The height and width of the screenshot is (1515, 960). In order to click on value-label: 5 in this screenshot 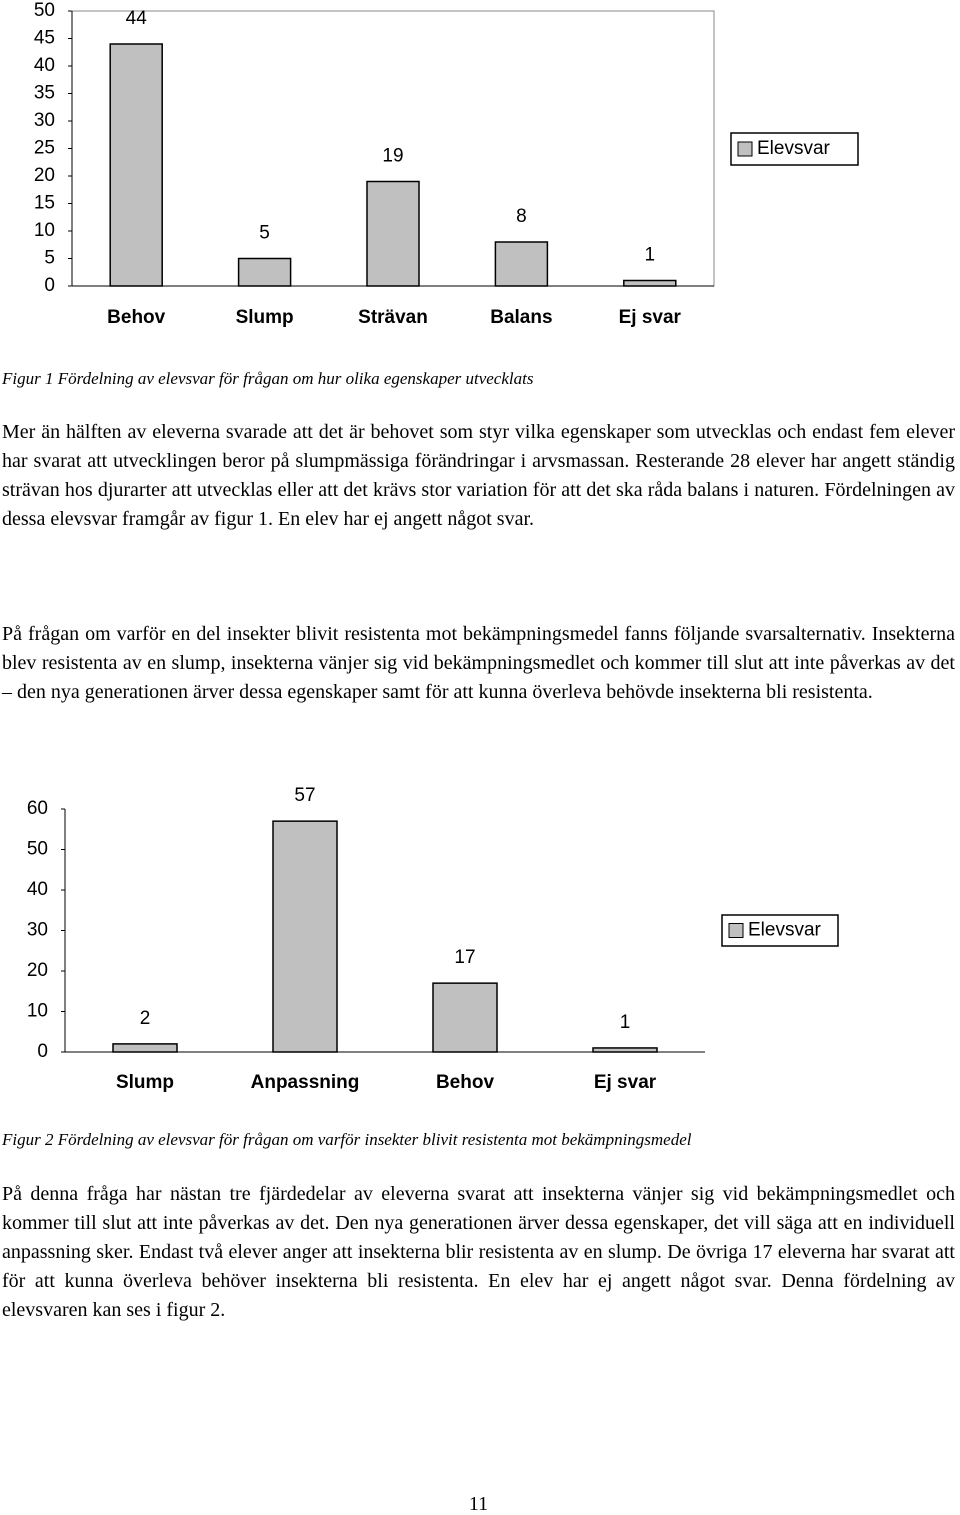, I will do `click(264, 233)`.